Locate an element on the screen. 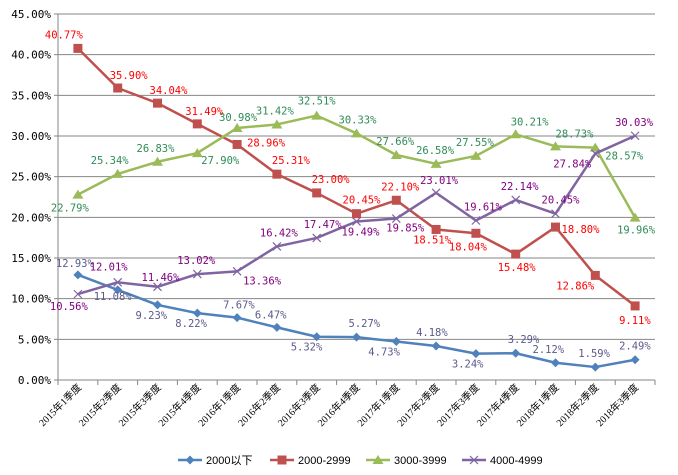 The height and width of the screenshot is (475, 678). data-label: 6.47% is located at coordinates (271, 315).